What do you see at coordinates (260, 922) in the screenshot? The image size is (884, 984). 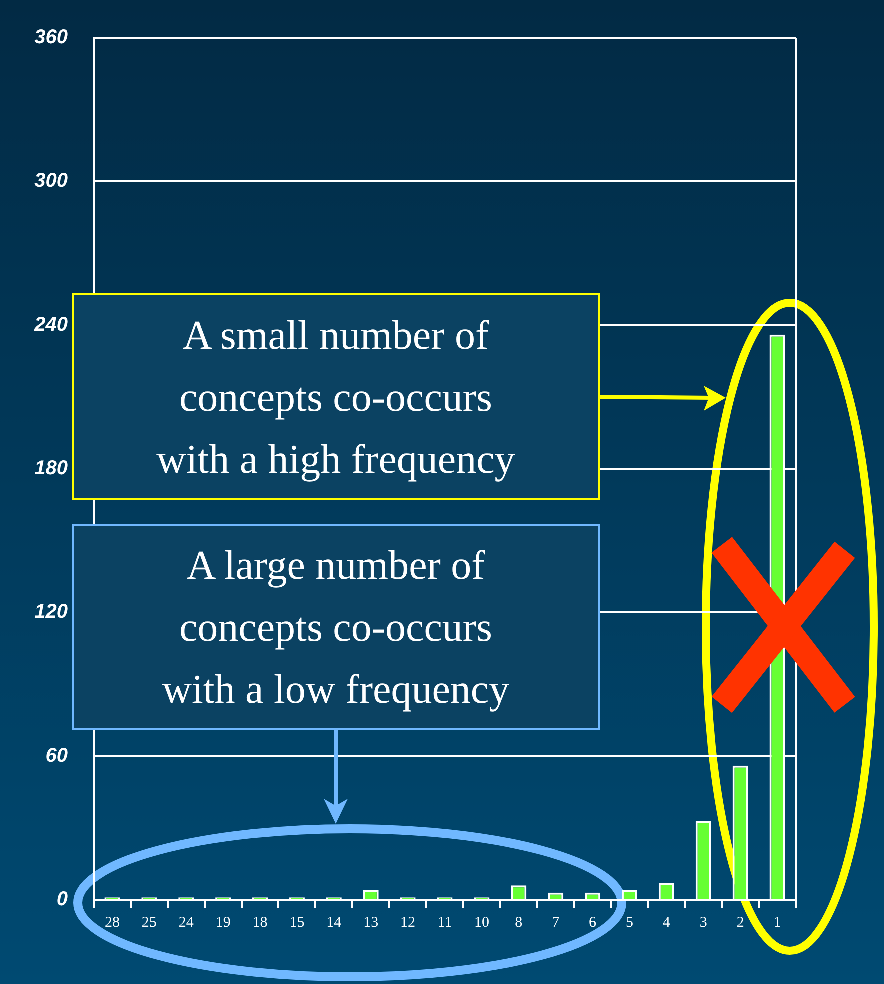 I see `x-tick-label: 18` at bounding box center [260, 922].